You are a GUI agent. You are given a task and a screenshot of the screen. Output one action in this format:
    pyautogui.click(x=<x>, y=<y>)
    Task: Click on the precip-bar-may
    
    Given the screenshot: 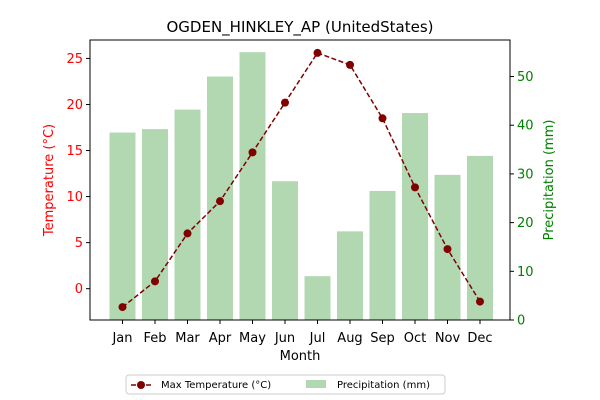 What is the action you would take?
    pyautogui.click(x=252, y=186)
    